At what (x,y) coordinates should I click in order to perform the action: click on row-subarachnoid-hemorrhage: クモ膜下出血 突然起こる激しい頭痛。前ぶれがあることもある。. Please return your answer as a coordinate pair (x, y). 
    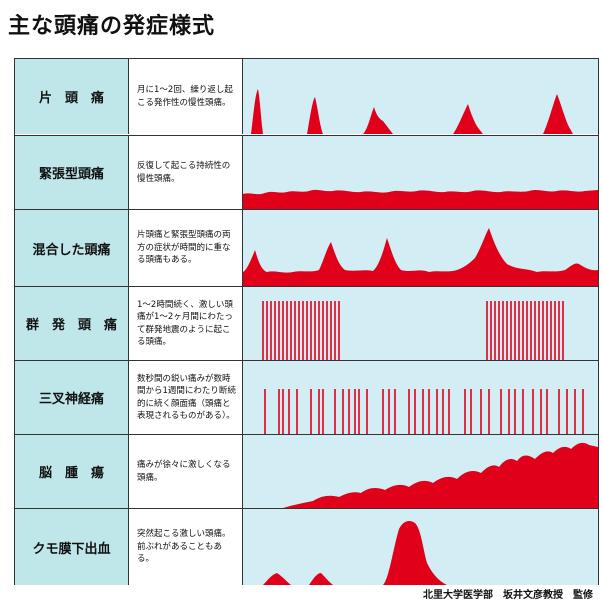
    Looking at the image, I should click on (306, 546).